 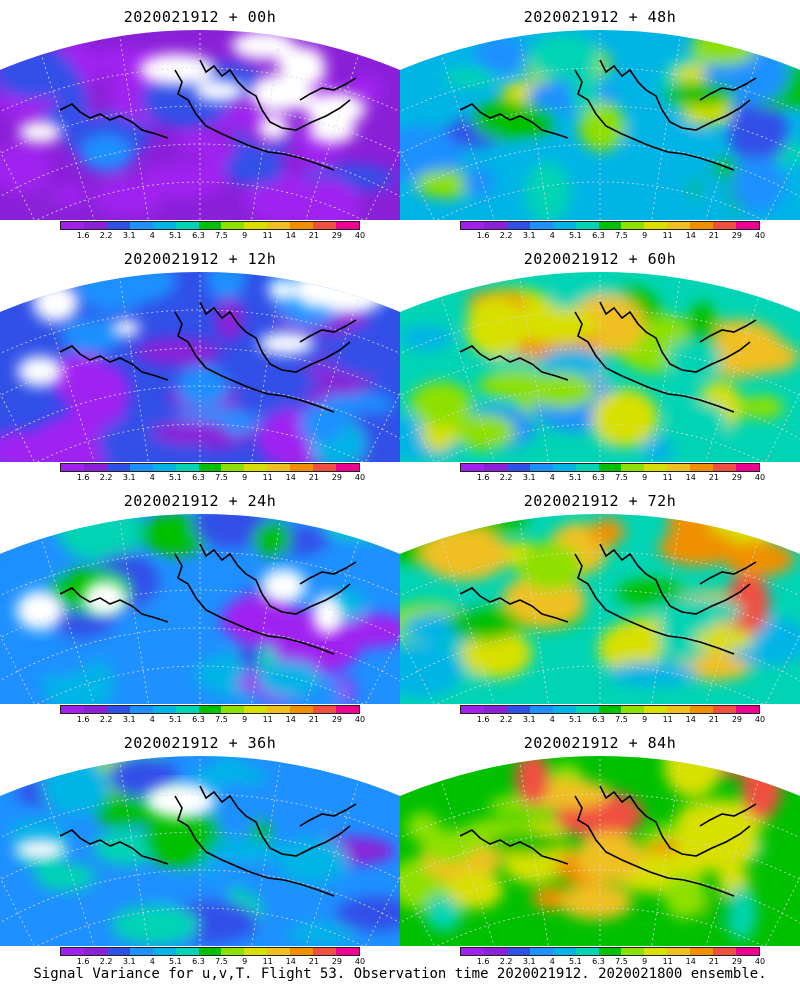 I want to click on colorbar-label: 2.2, so click(x=106, y=235).